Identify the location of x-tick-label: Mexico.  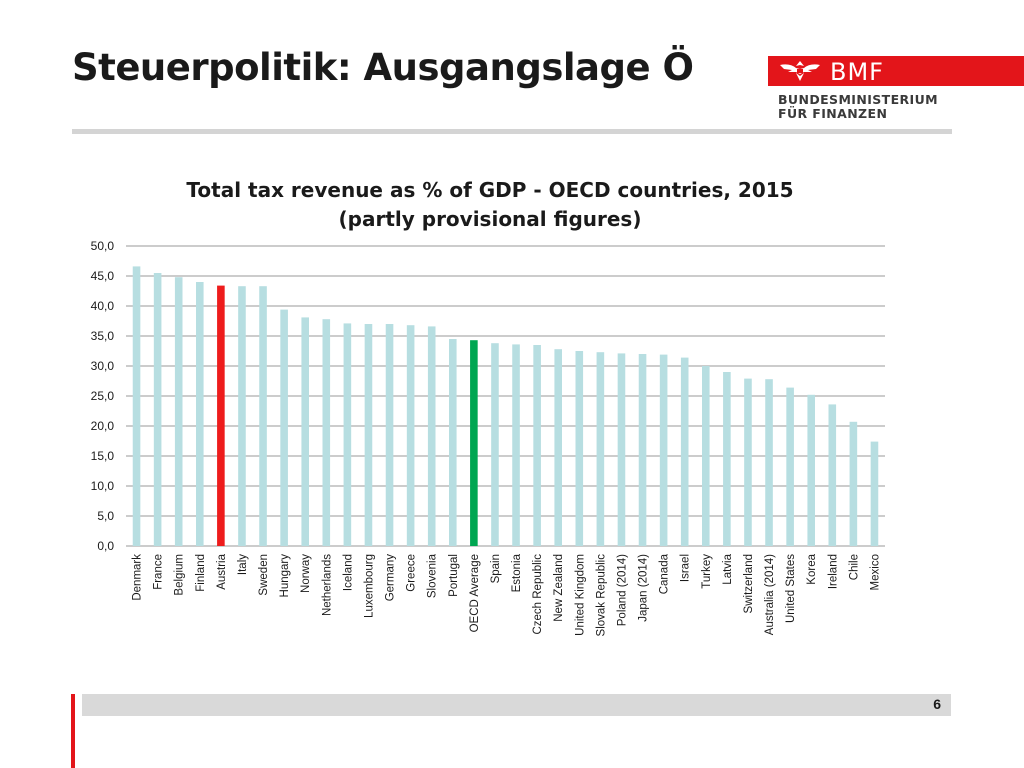
(875, 572).